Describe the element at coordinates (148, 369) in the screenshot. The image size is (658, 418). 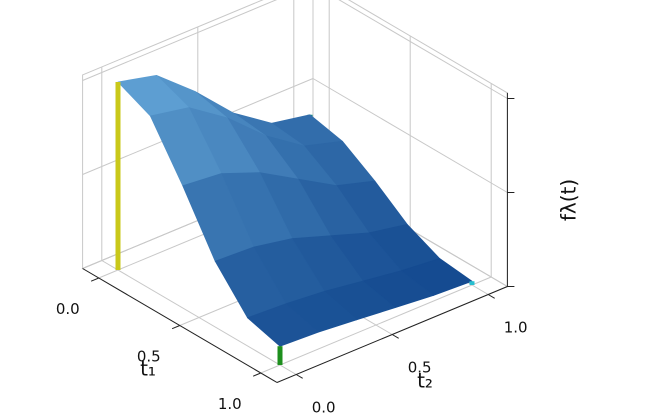
I see `x-axis-label: t₁` at that location.